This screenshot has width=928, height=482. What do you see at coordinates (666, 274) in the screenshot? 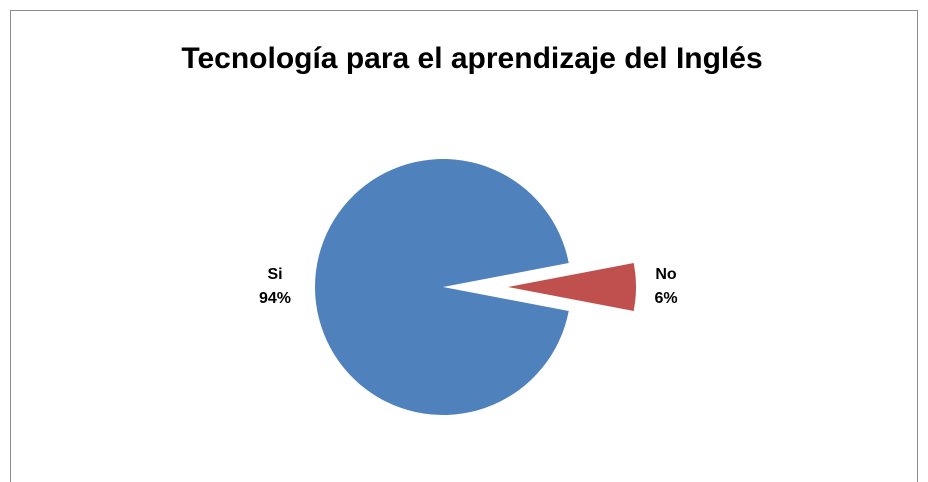
I see `slice-category-label: No` at bounding box center [666, 274].